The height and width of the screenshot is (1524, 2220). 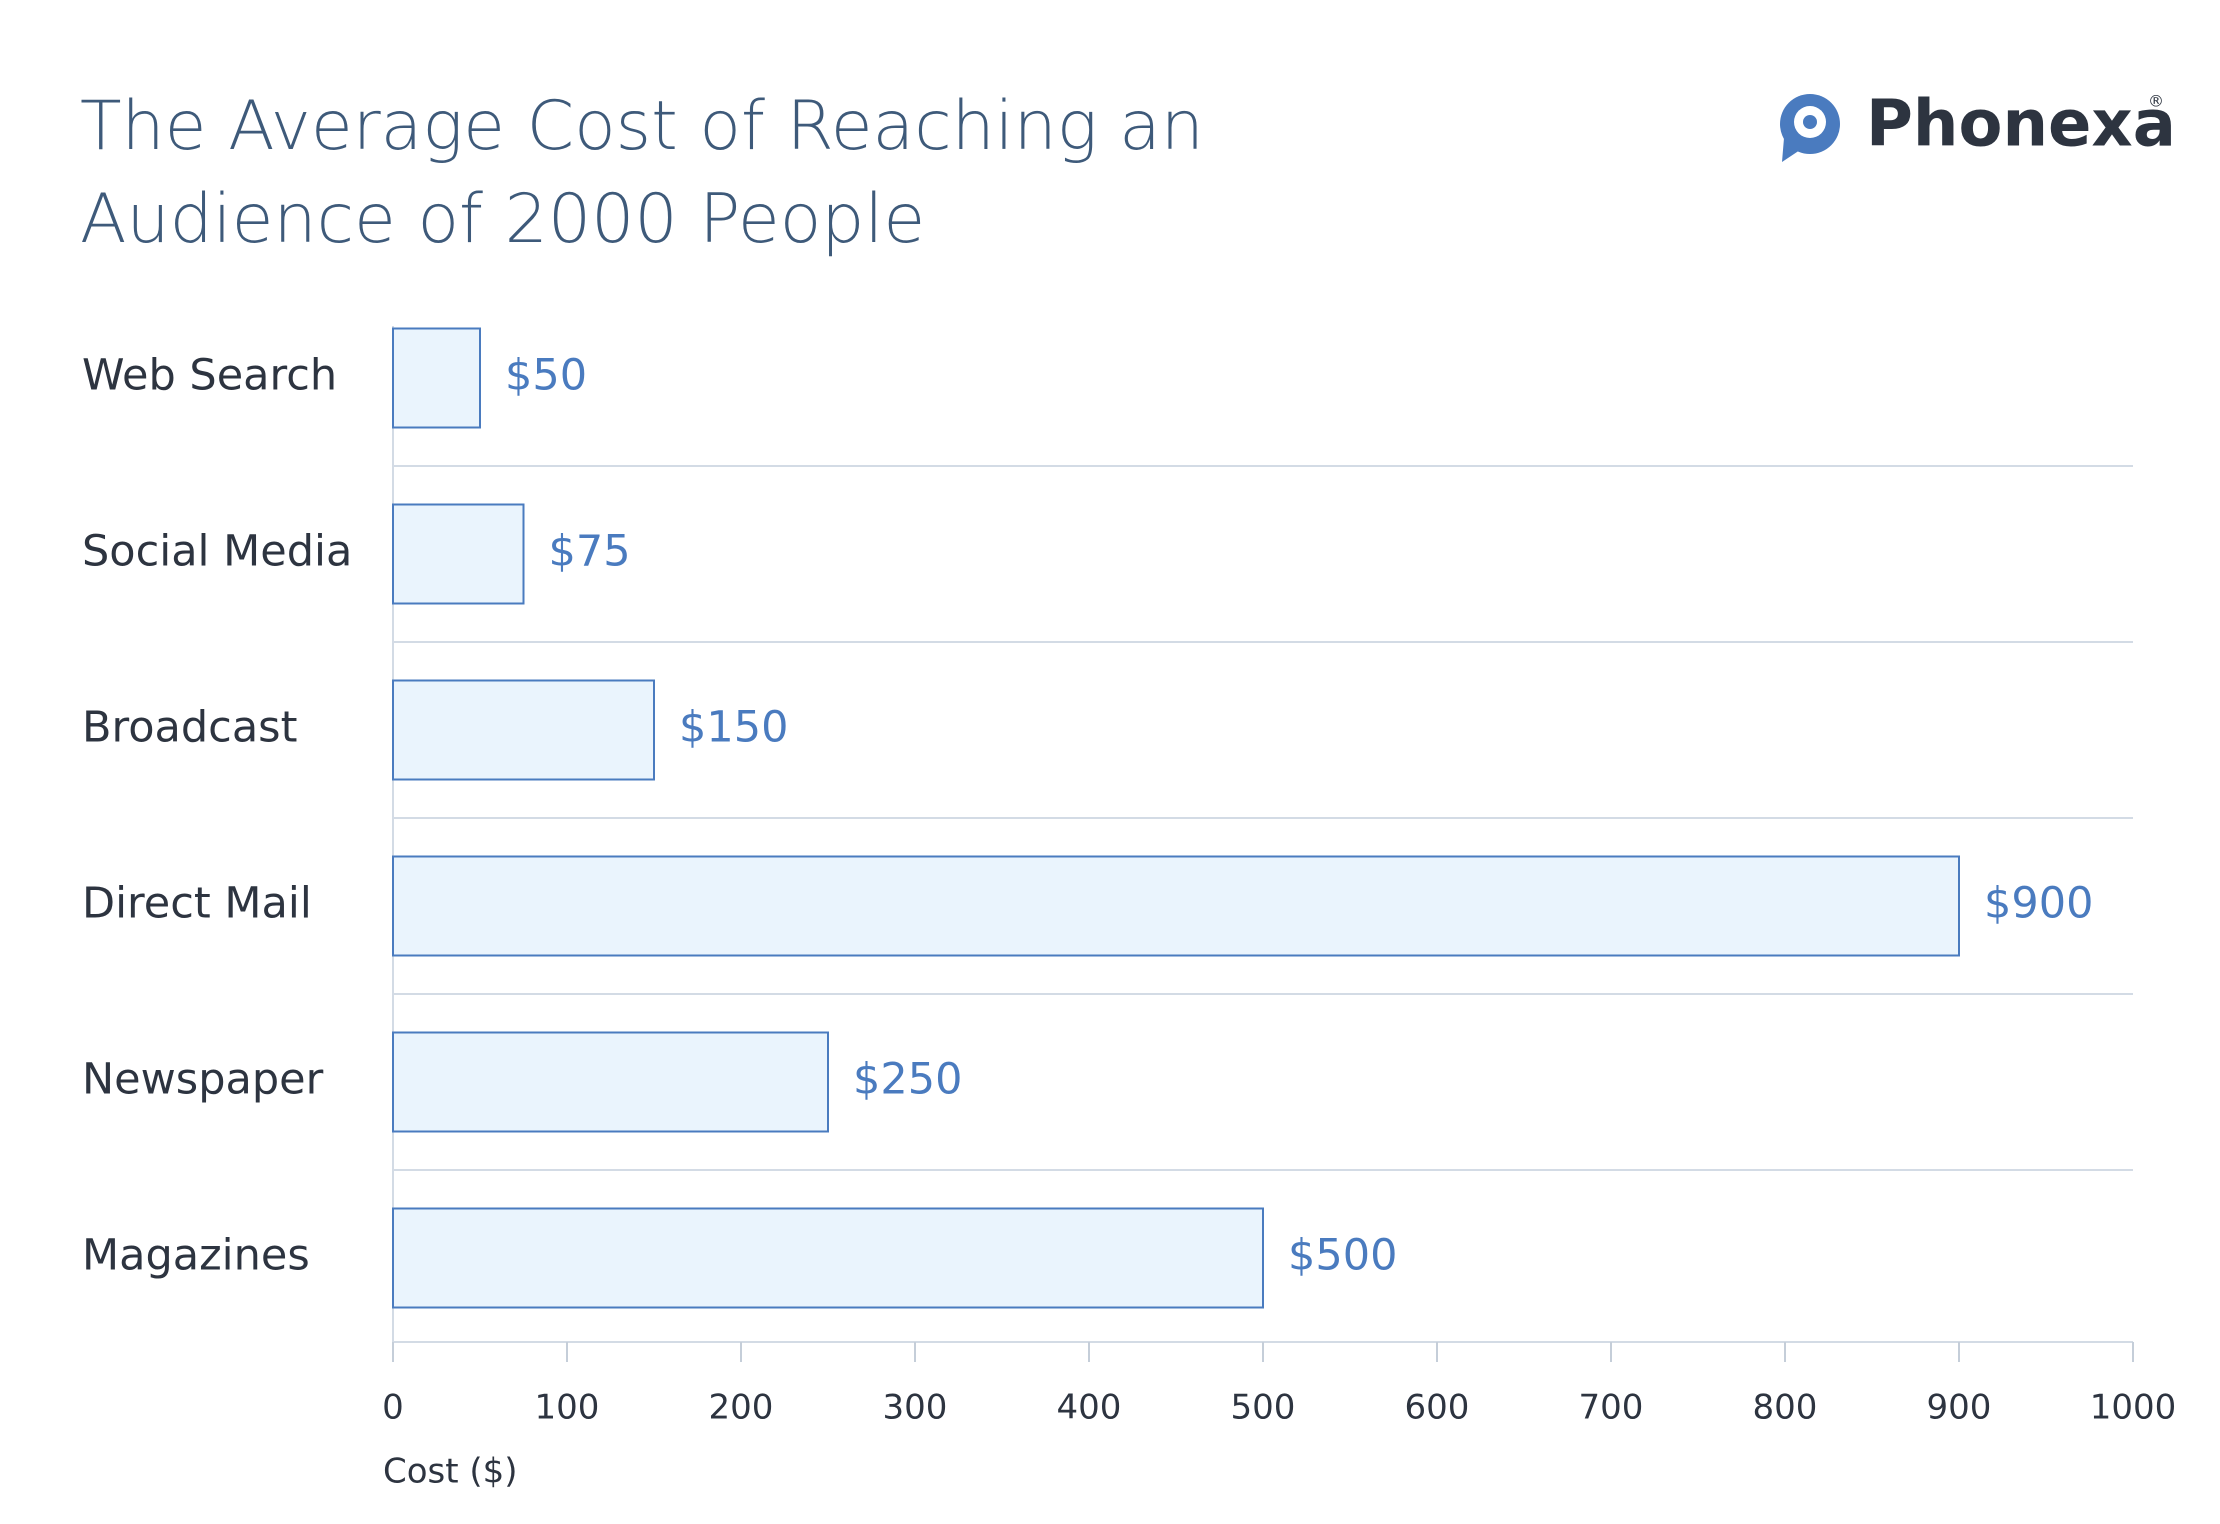 What do you see at coordinates (1959, 1408) in the screenshot?
I see `x-tick-label: 900` at bounding box center [1959, 1408].